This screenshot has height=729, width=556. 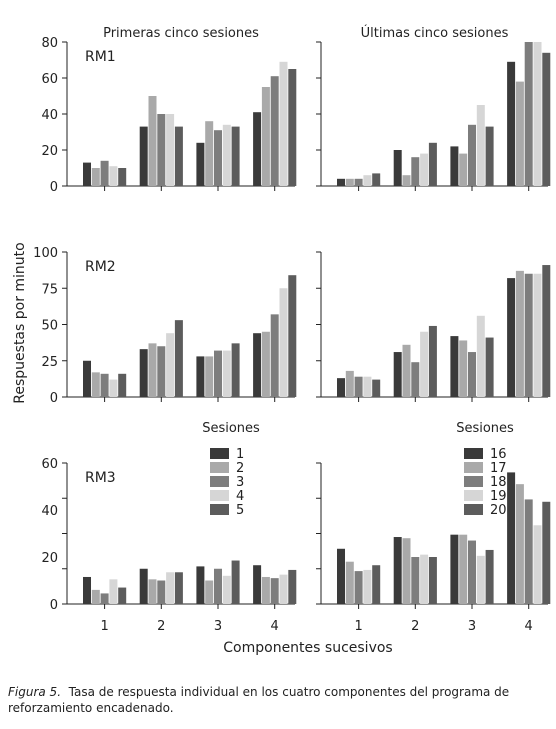 I want to click on panel-5-x-tick-label: 2, so click(x=161, y=626).